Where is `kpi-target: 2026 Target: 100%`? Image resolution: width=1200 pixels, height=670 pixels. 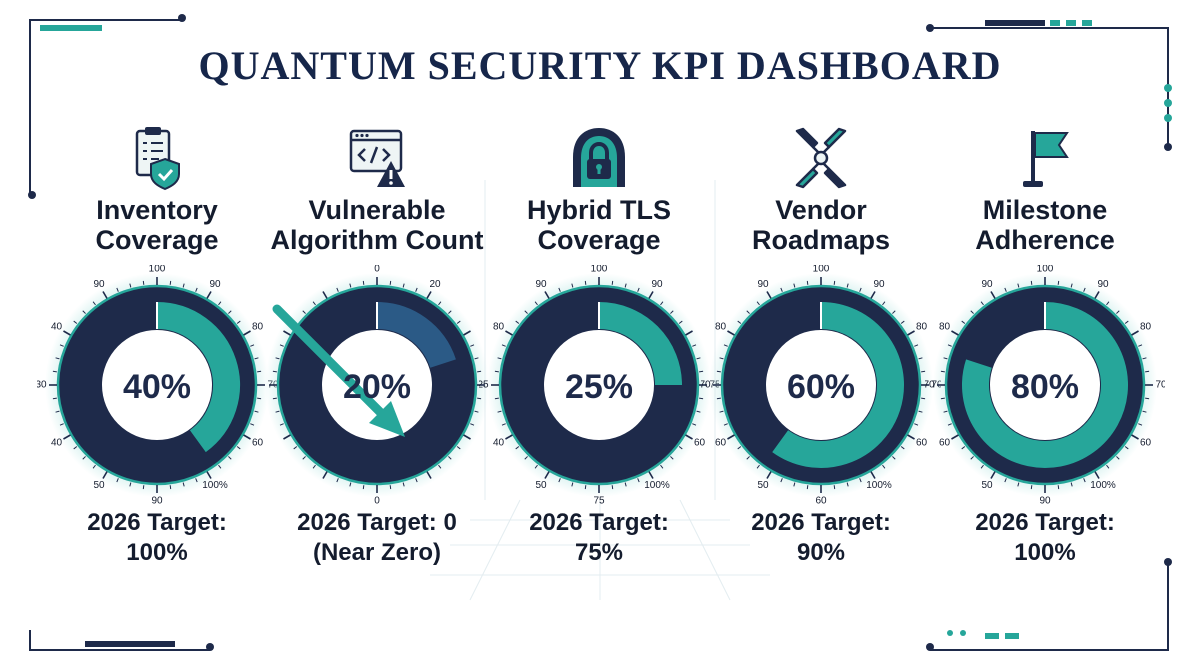
kpi-target: 2026 Target: 100% is located at coordinates (157, 538).